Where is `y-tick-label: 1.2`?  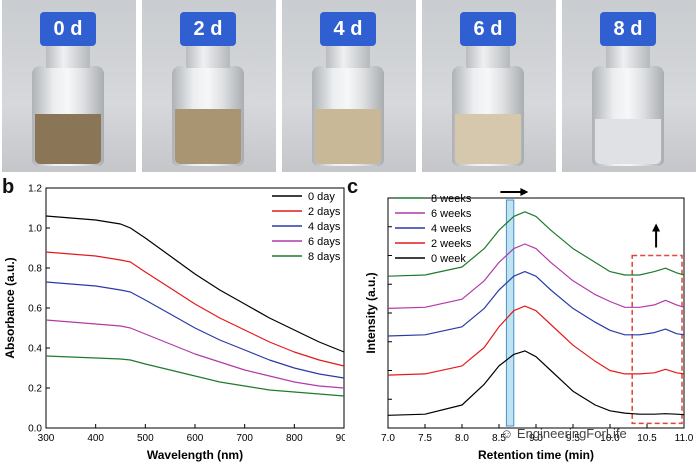 y-tick-label: 1.2 is located at coordinates (35, 189).